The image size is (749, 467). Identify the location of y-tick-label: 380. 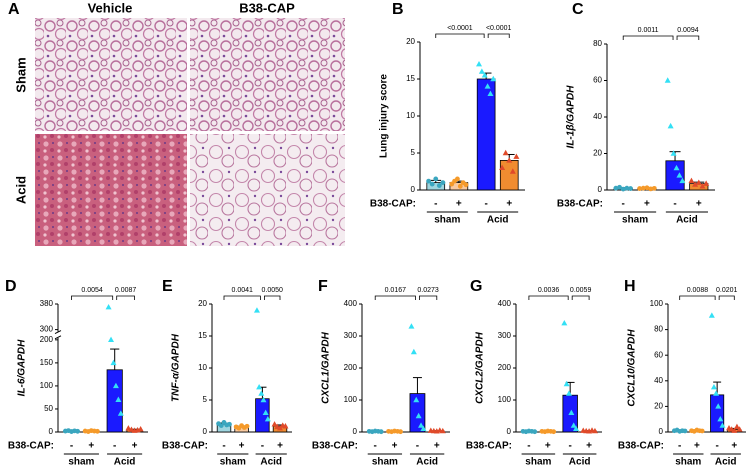
(47, 303).